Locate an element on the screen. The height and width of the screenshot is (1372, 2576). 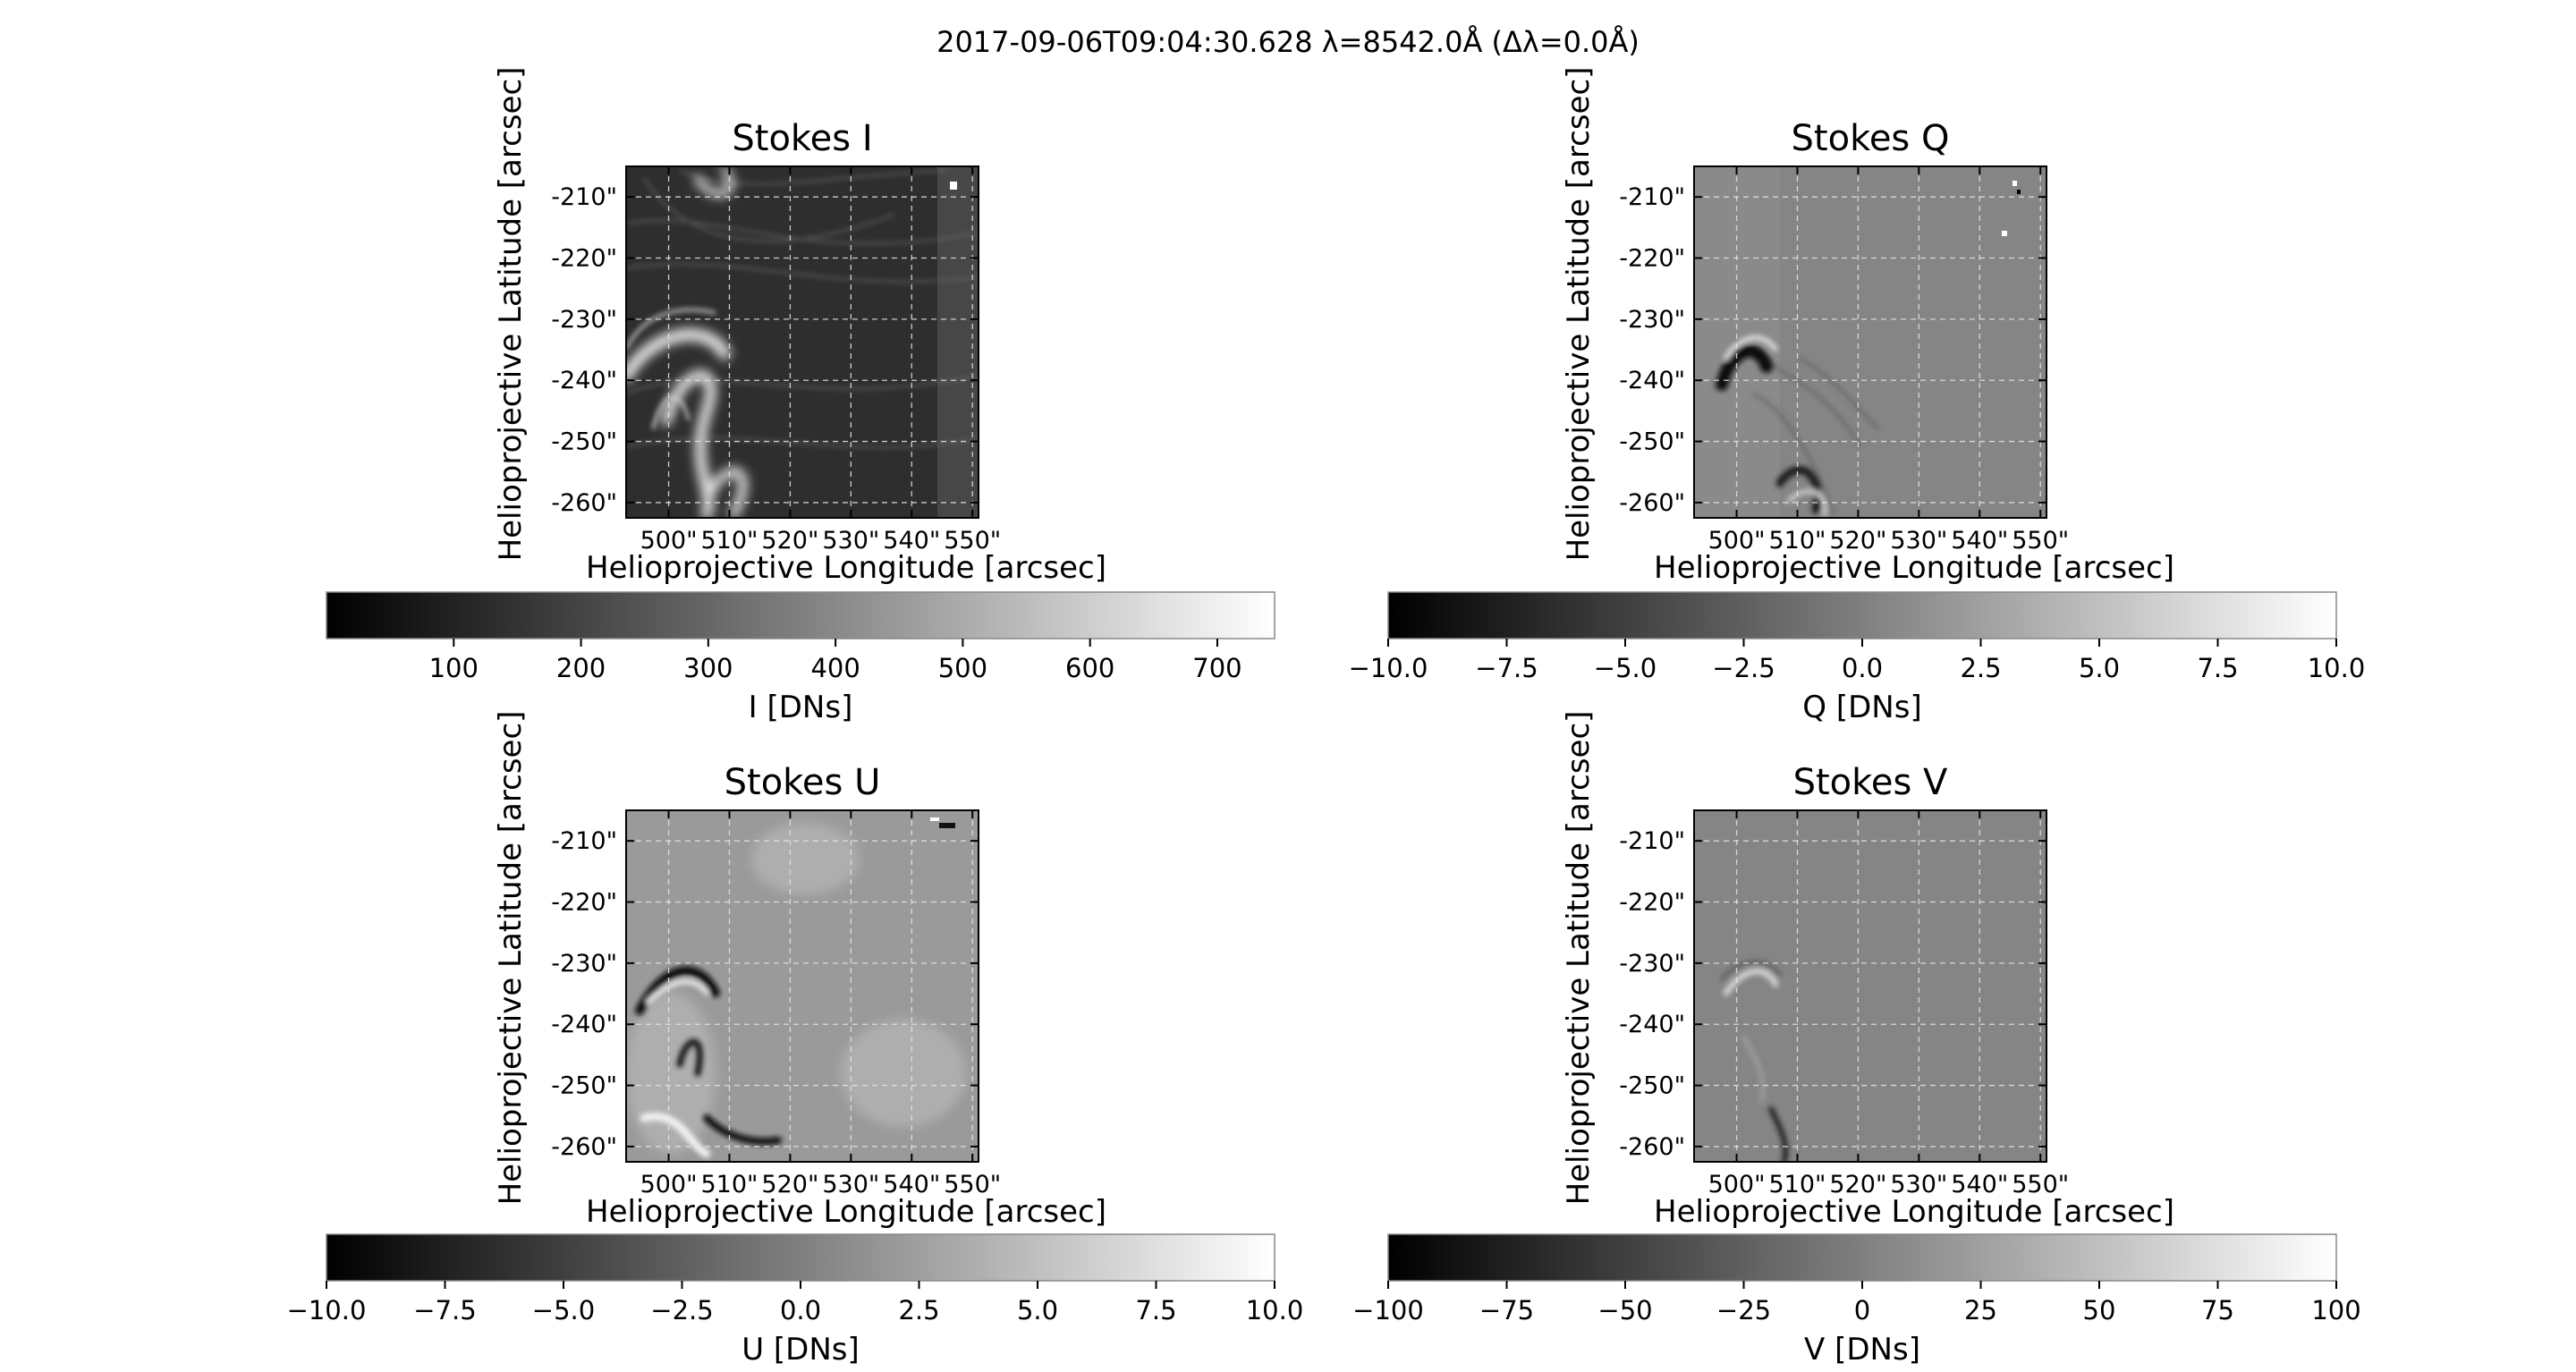
panel-u-ytick-label: -250" is located at coordinates (584, 1086).